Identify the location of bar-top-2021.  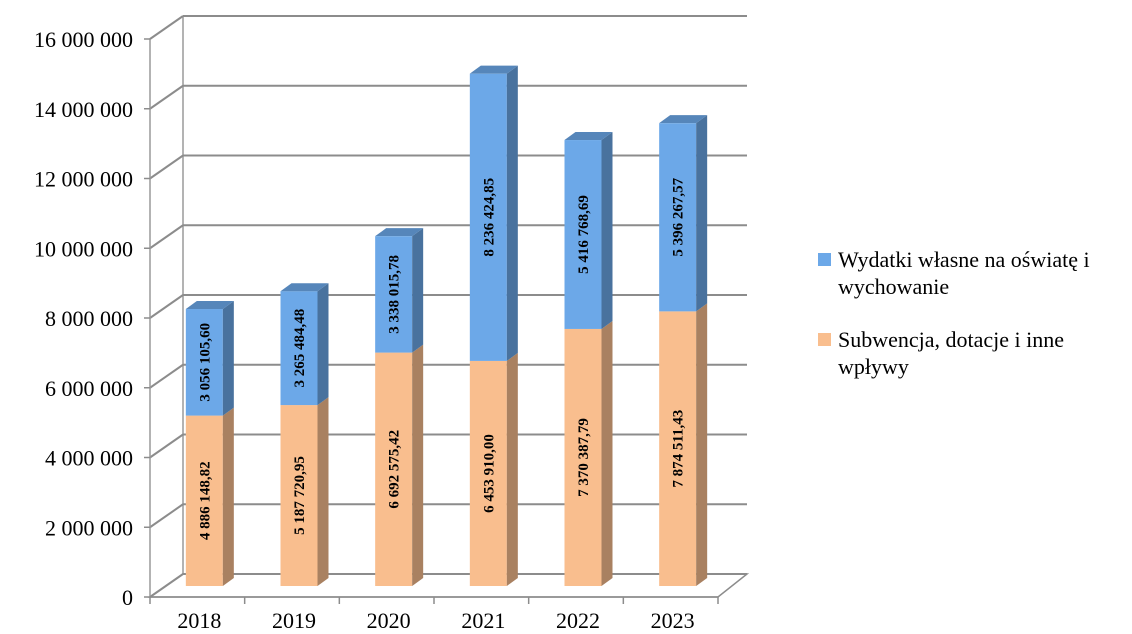
(493, 69).